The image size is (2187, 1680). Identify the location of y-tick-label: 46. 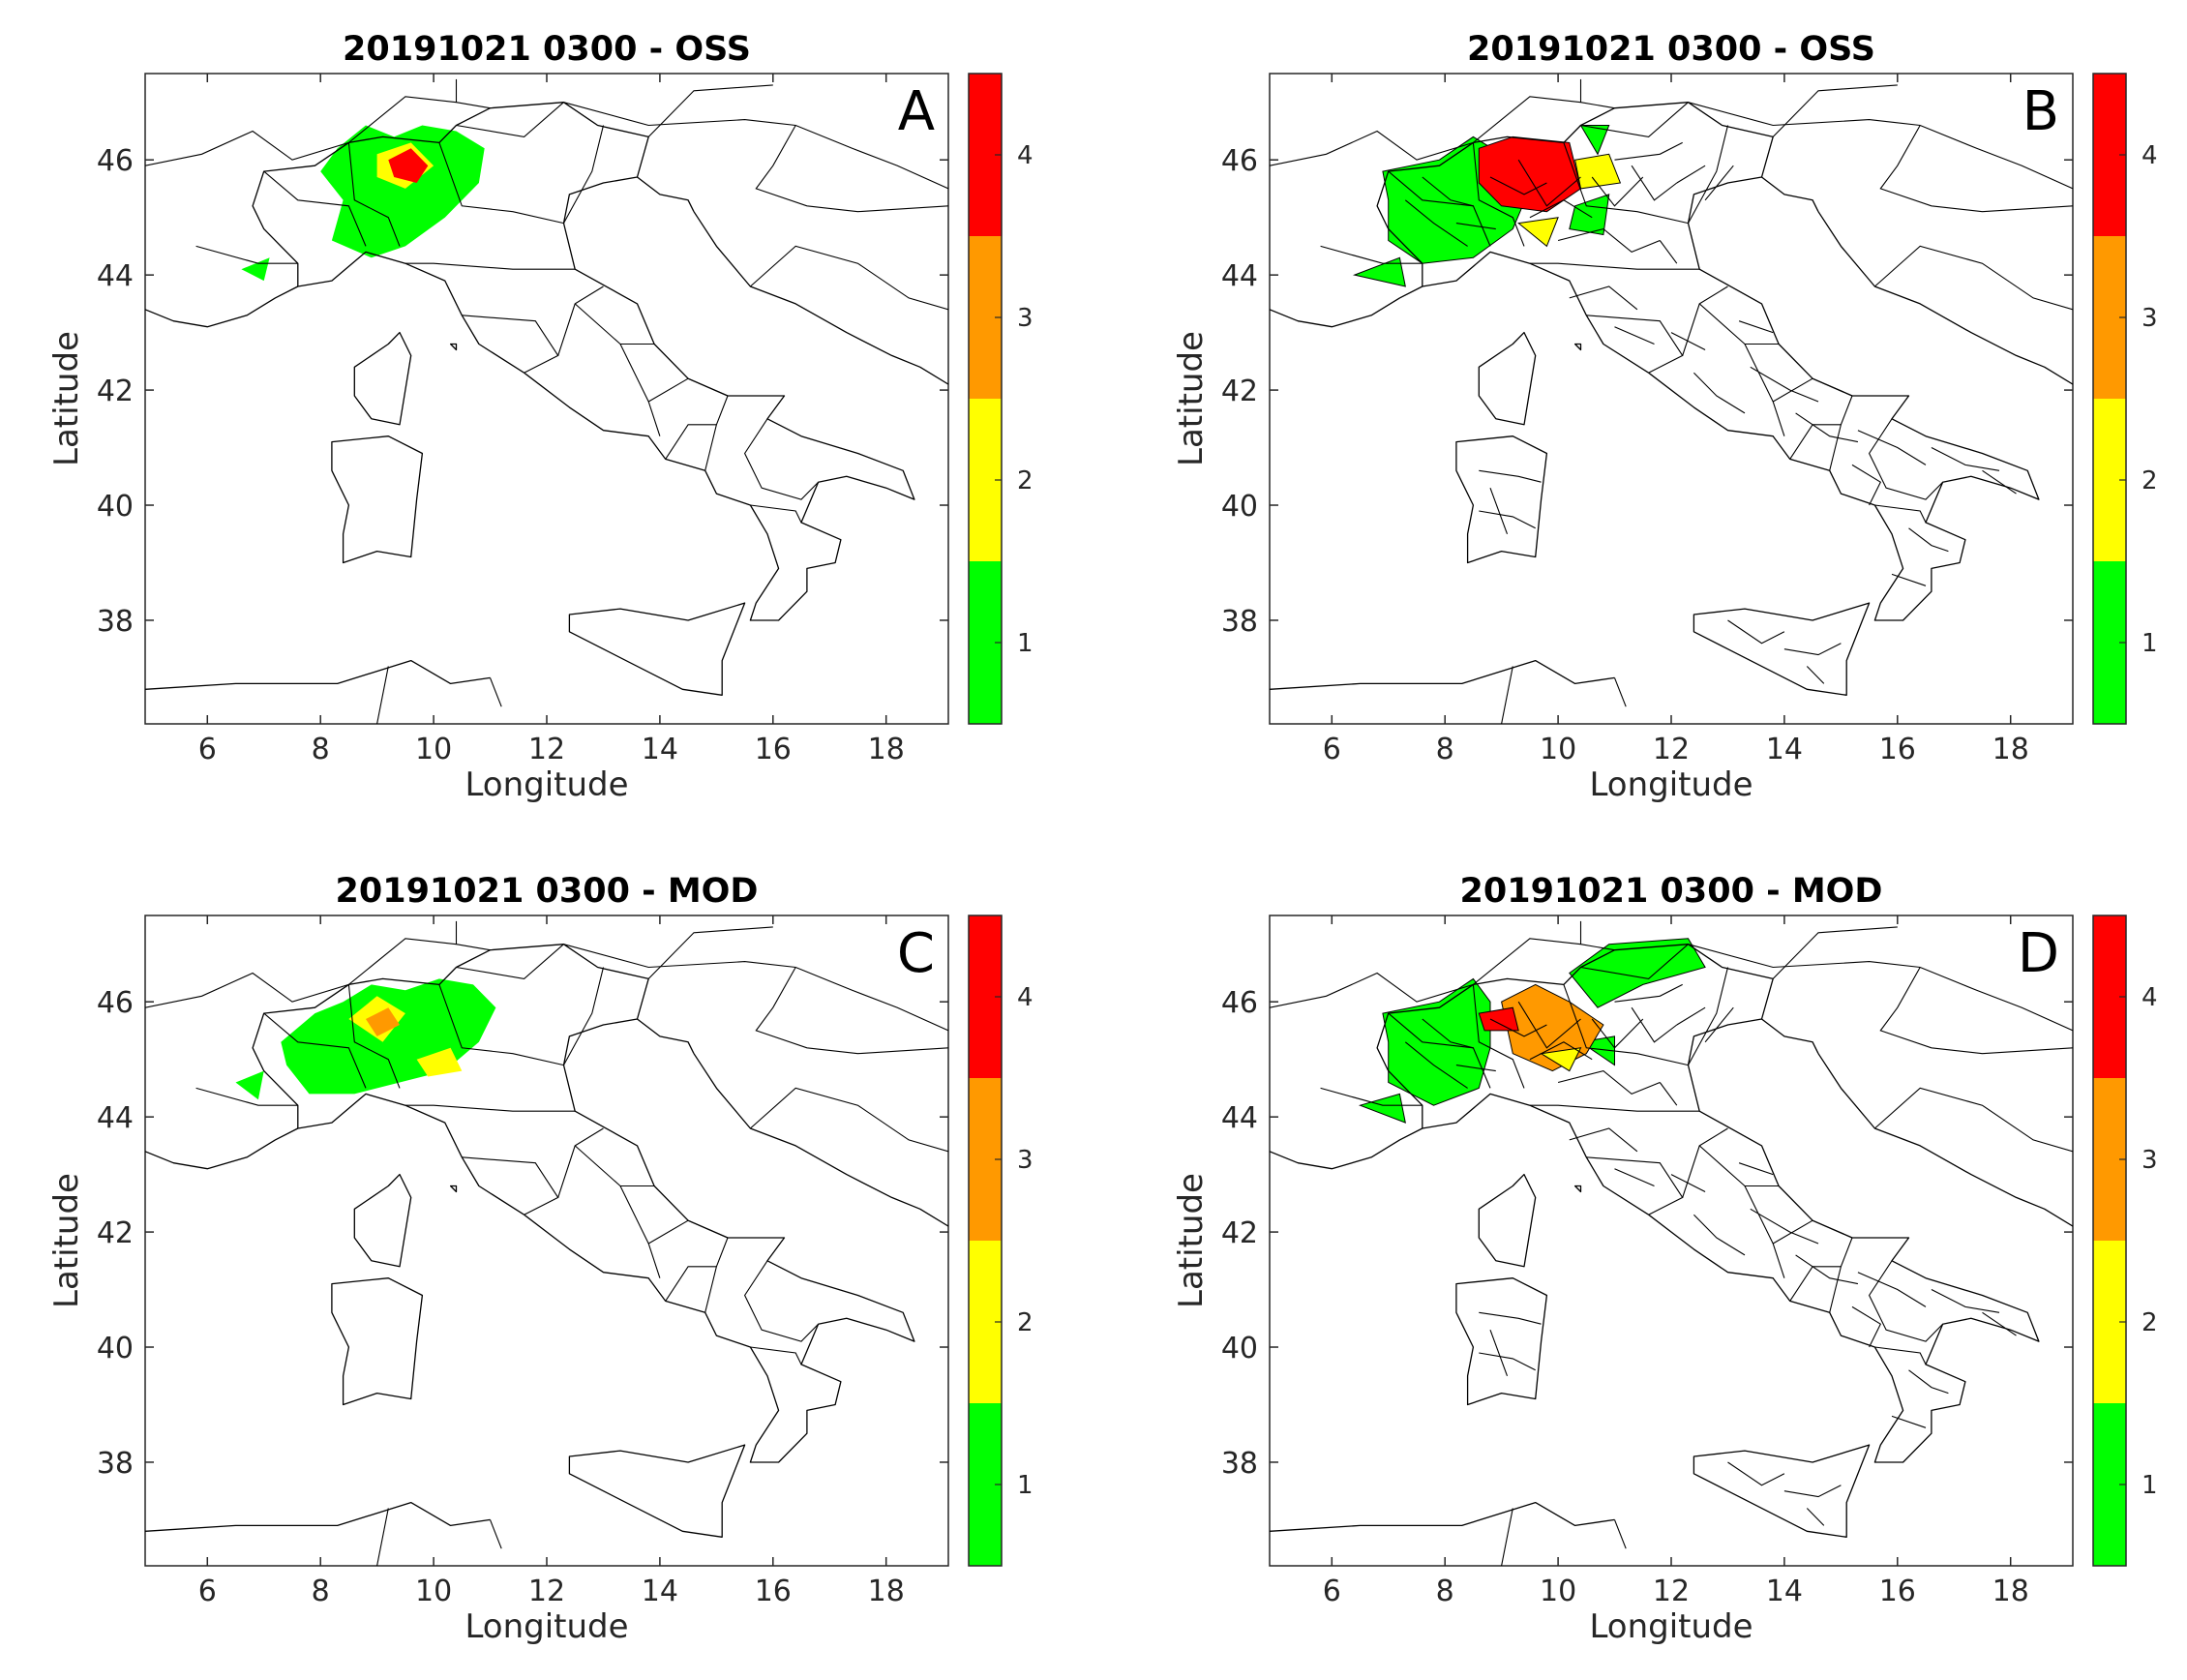
(115, 1003).